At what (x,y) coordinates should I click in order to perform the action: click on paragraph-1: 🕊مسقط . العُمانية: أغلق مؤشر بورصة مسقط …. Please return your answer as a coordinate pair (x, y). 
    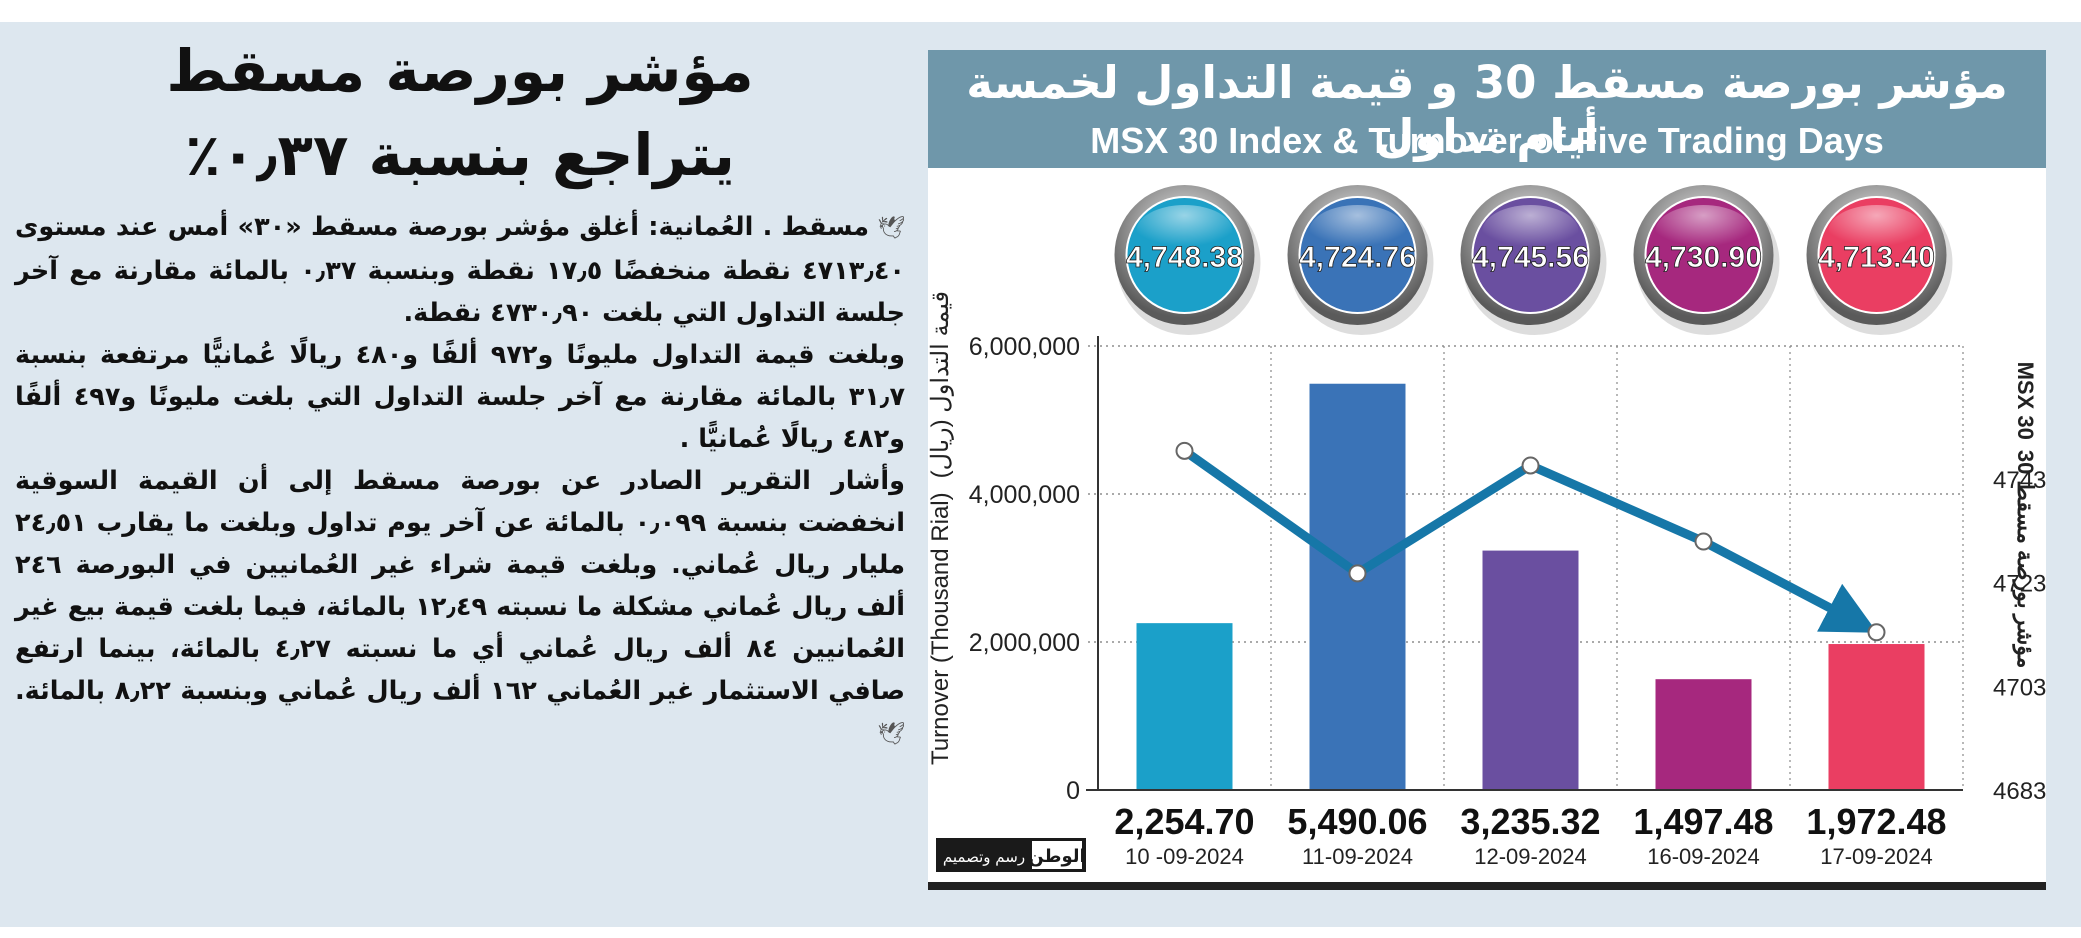
    Looking at the image, I should click on (460, 270).